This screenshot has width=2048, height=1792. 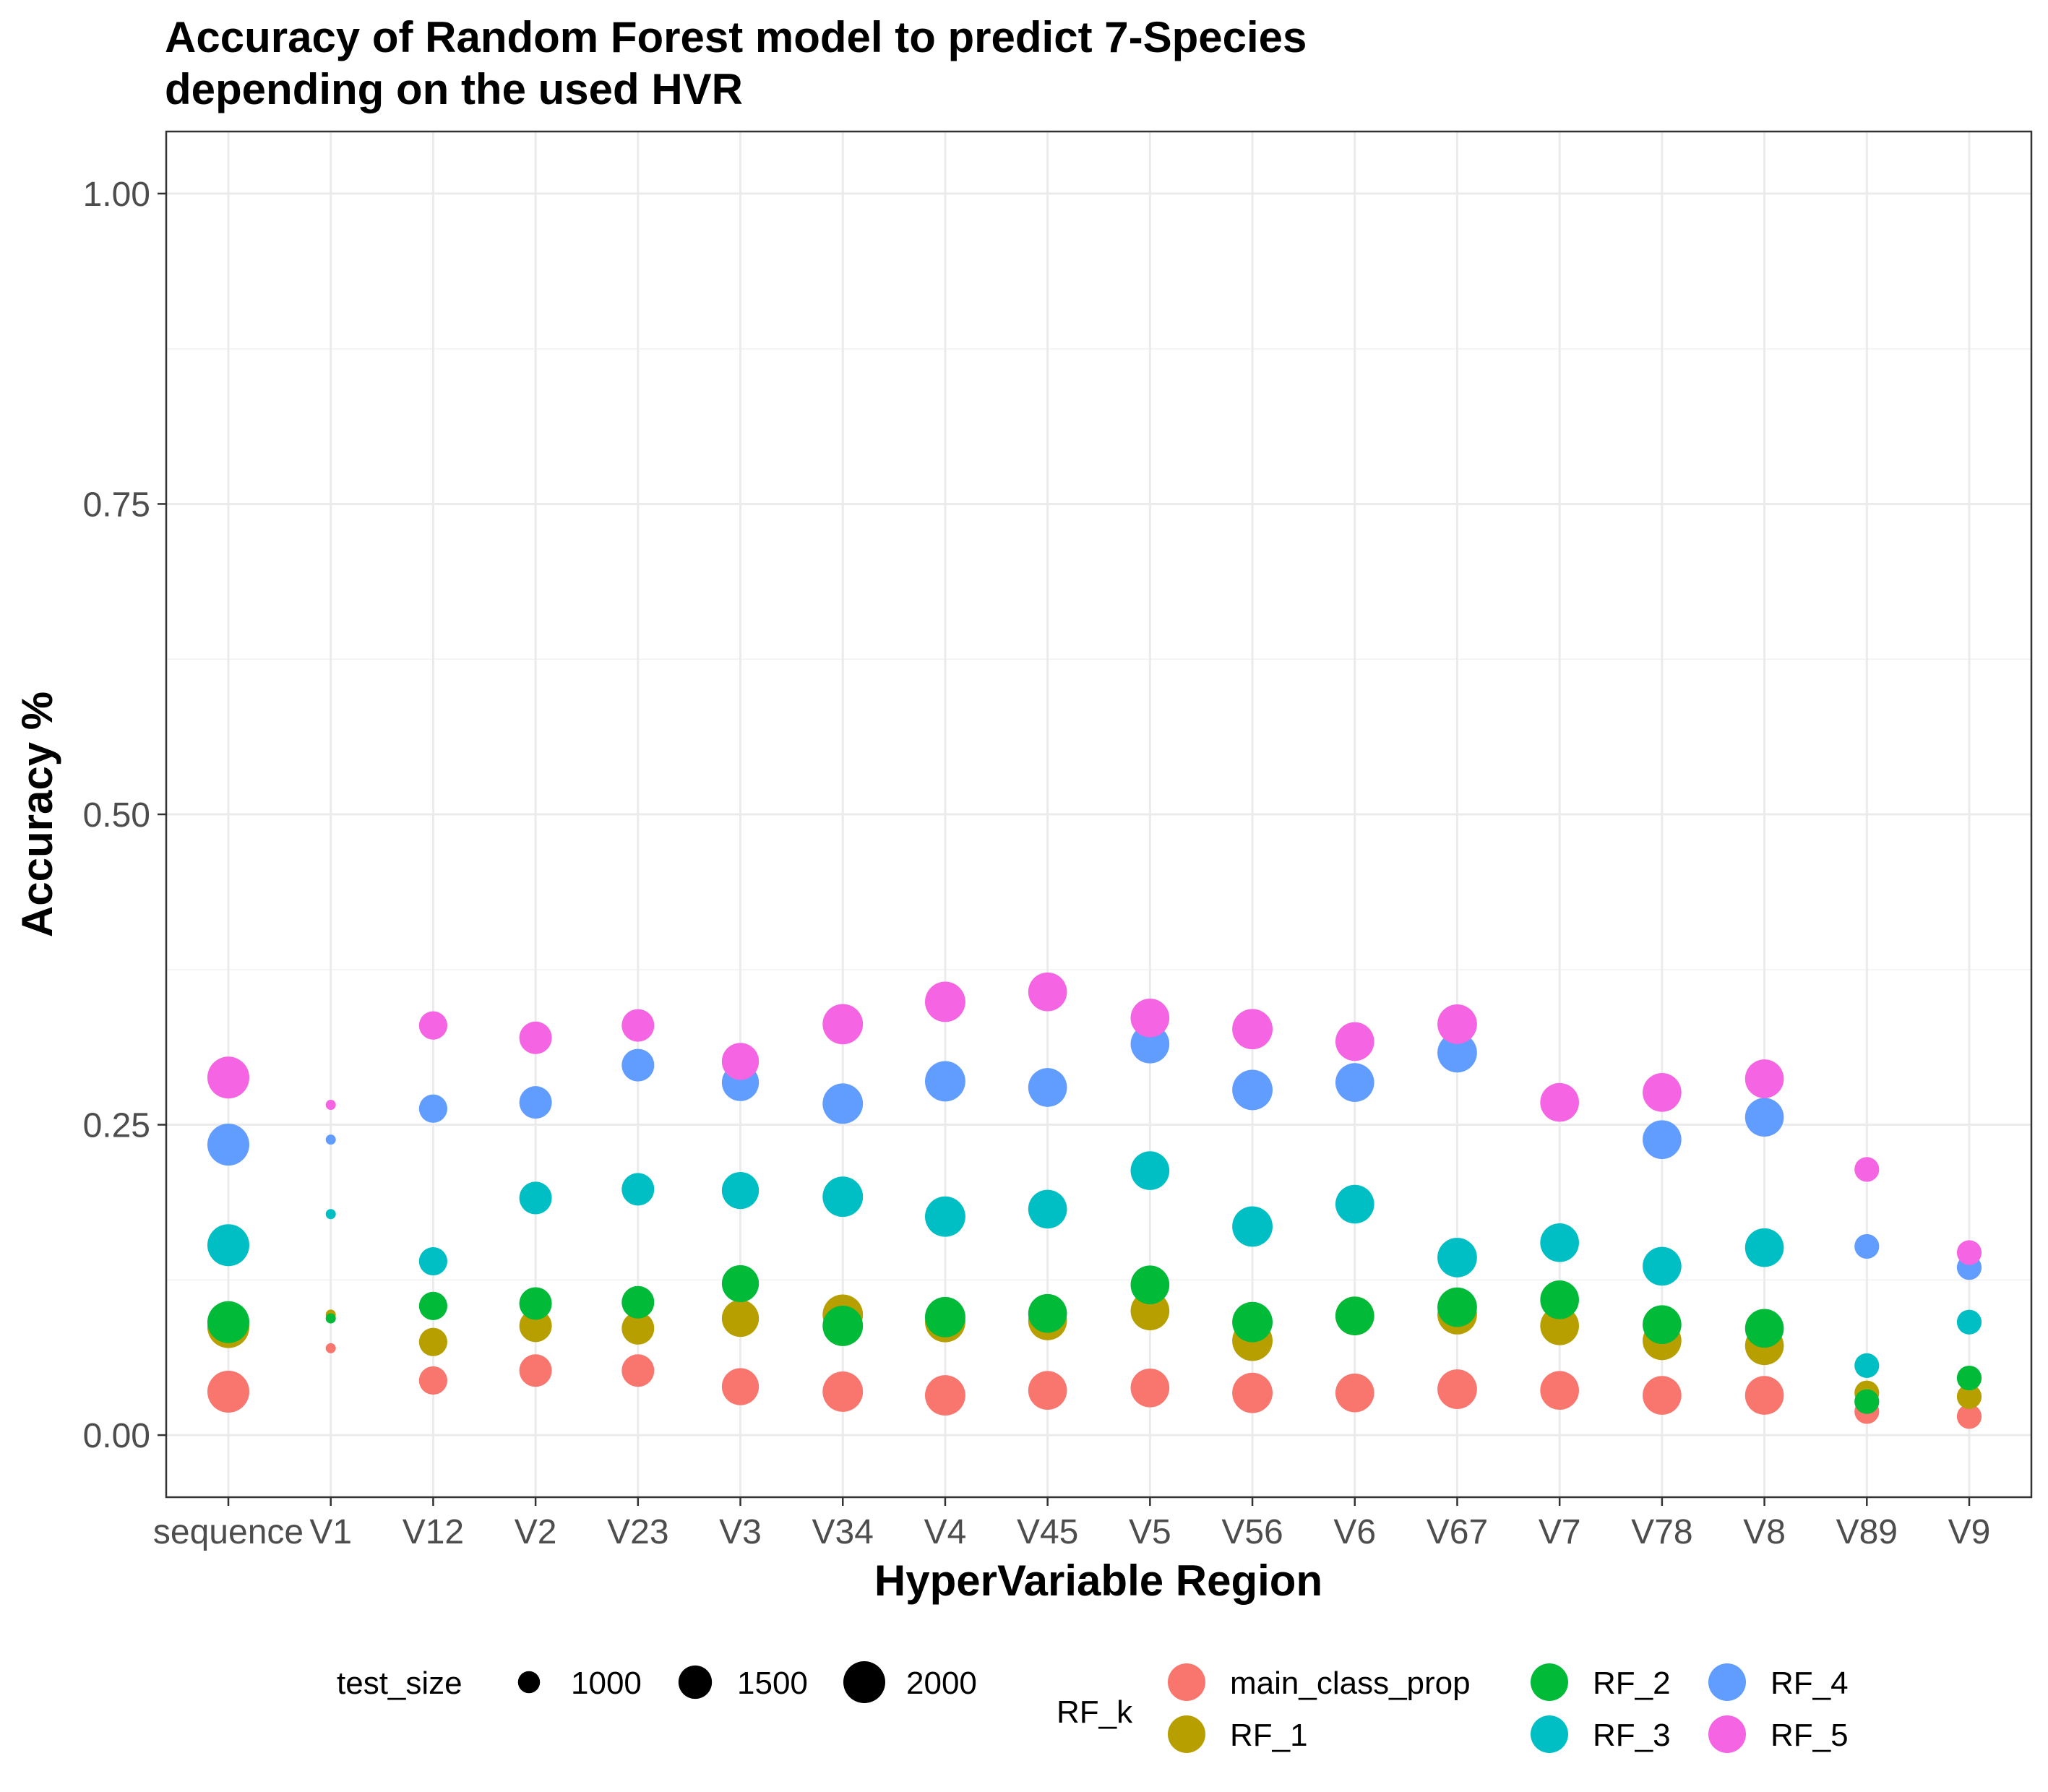 What do you see at coordinates (1252, 1532) in the screenshot?
I see `x-tick-label: V56` at bounding box center [1252, 1532].